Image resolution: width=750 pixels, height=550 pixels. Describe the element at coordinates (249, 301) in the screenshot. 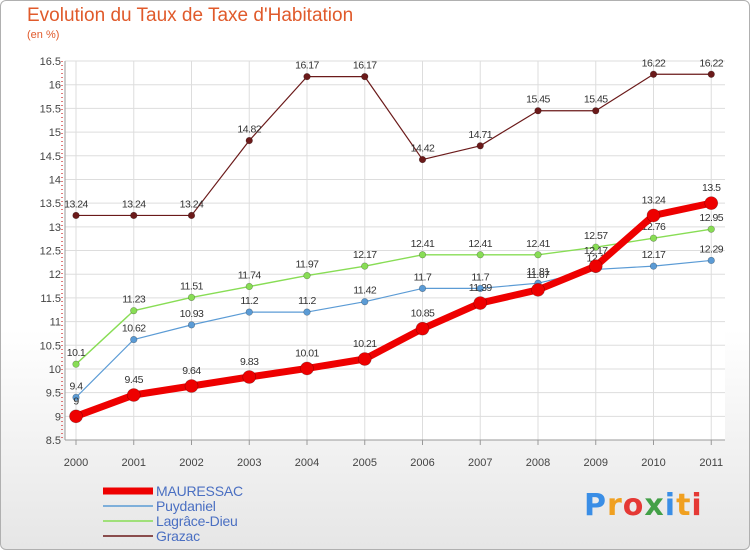

I see `data-label: 11.2` at that location.